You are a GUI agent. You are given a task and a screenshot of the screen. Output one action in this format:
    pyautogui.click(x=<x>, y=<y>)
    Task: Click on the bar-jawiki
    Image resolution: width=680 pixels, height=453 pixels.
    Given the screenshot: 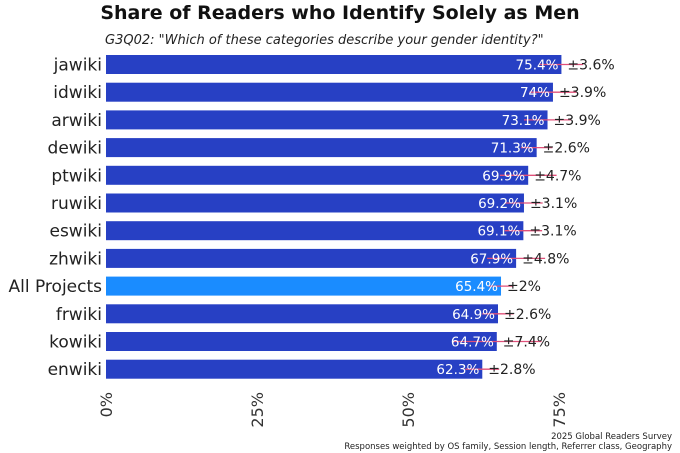 What is the action you would take?
    pyautogui.click(x=334, y=64)
    